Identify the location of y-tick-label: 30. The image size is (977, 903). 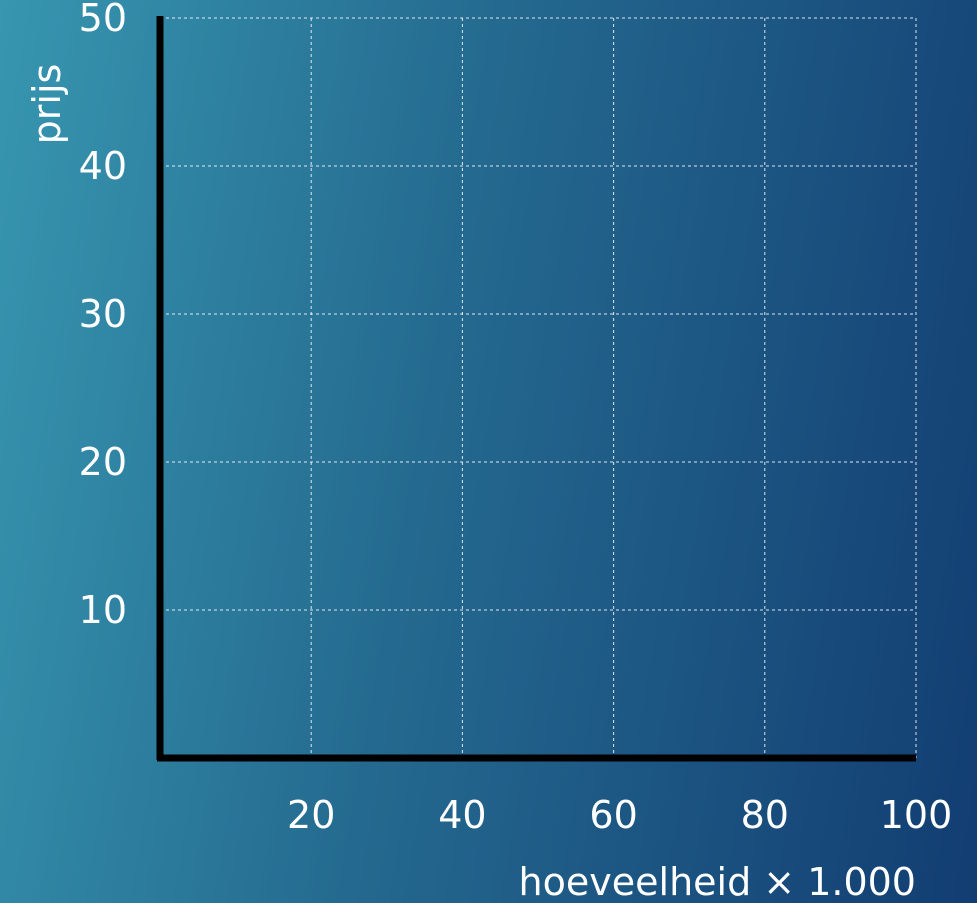
(103, 314).